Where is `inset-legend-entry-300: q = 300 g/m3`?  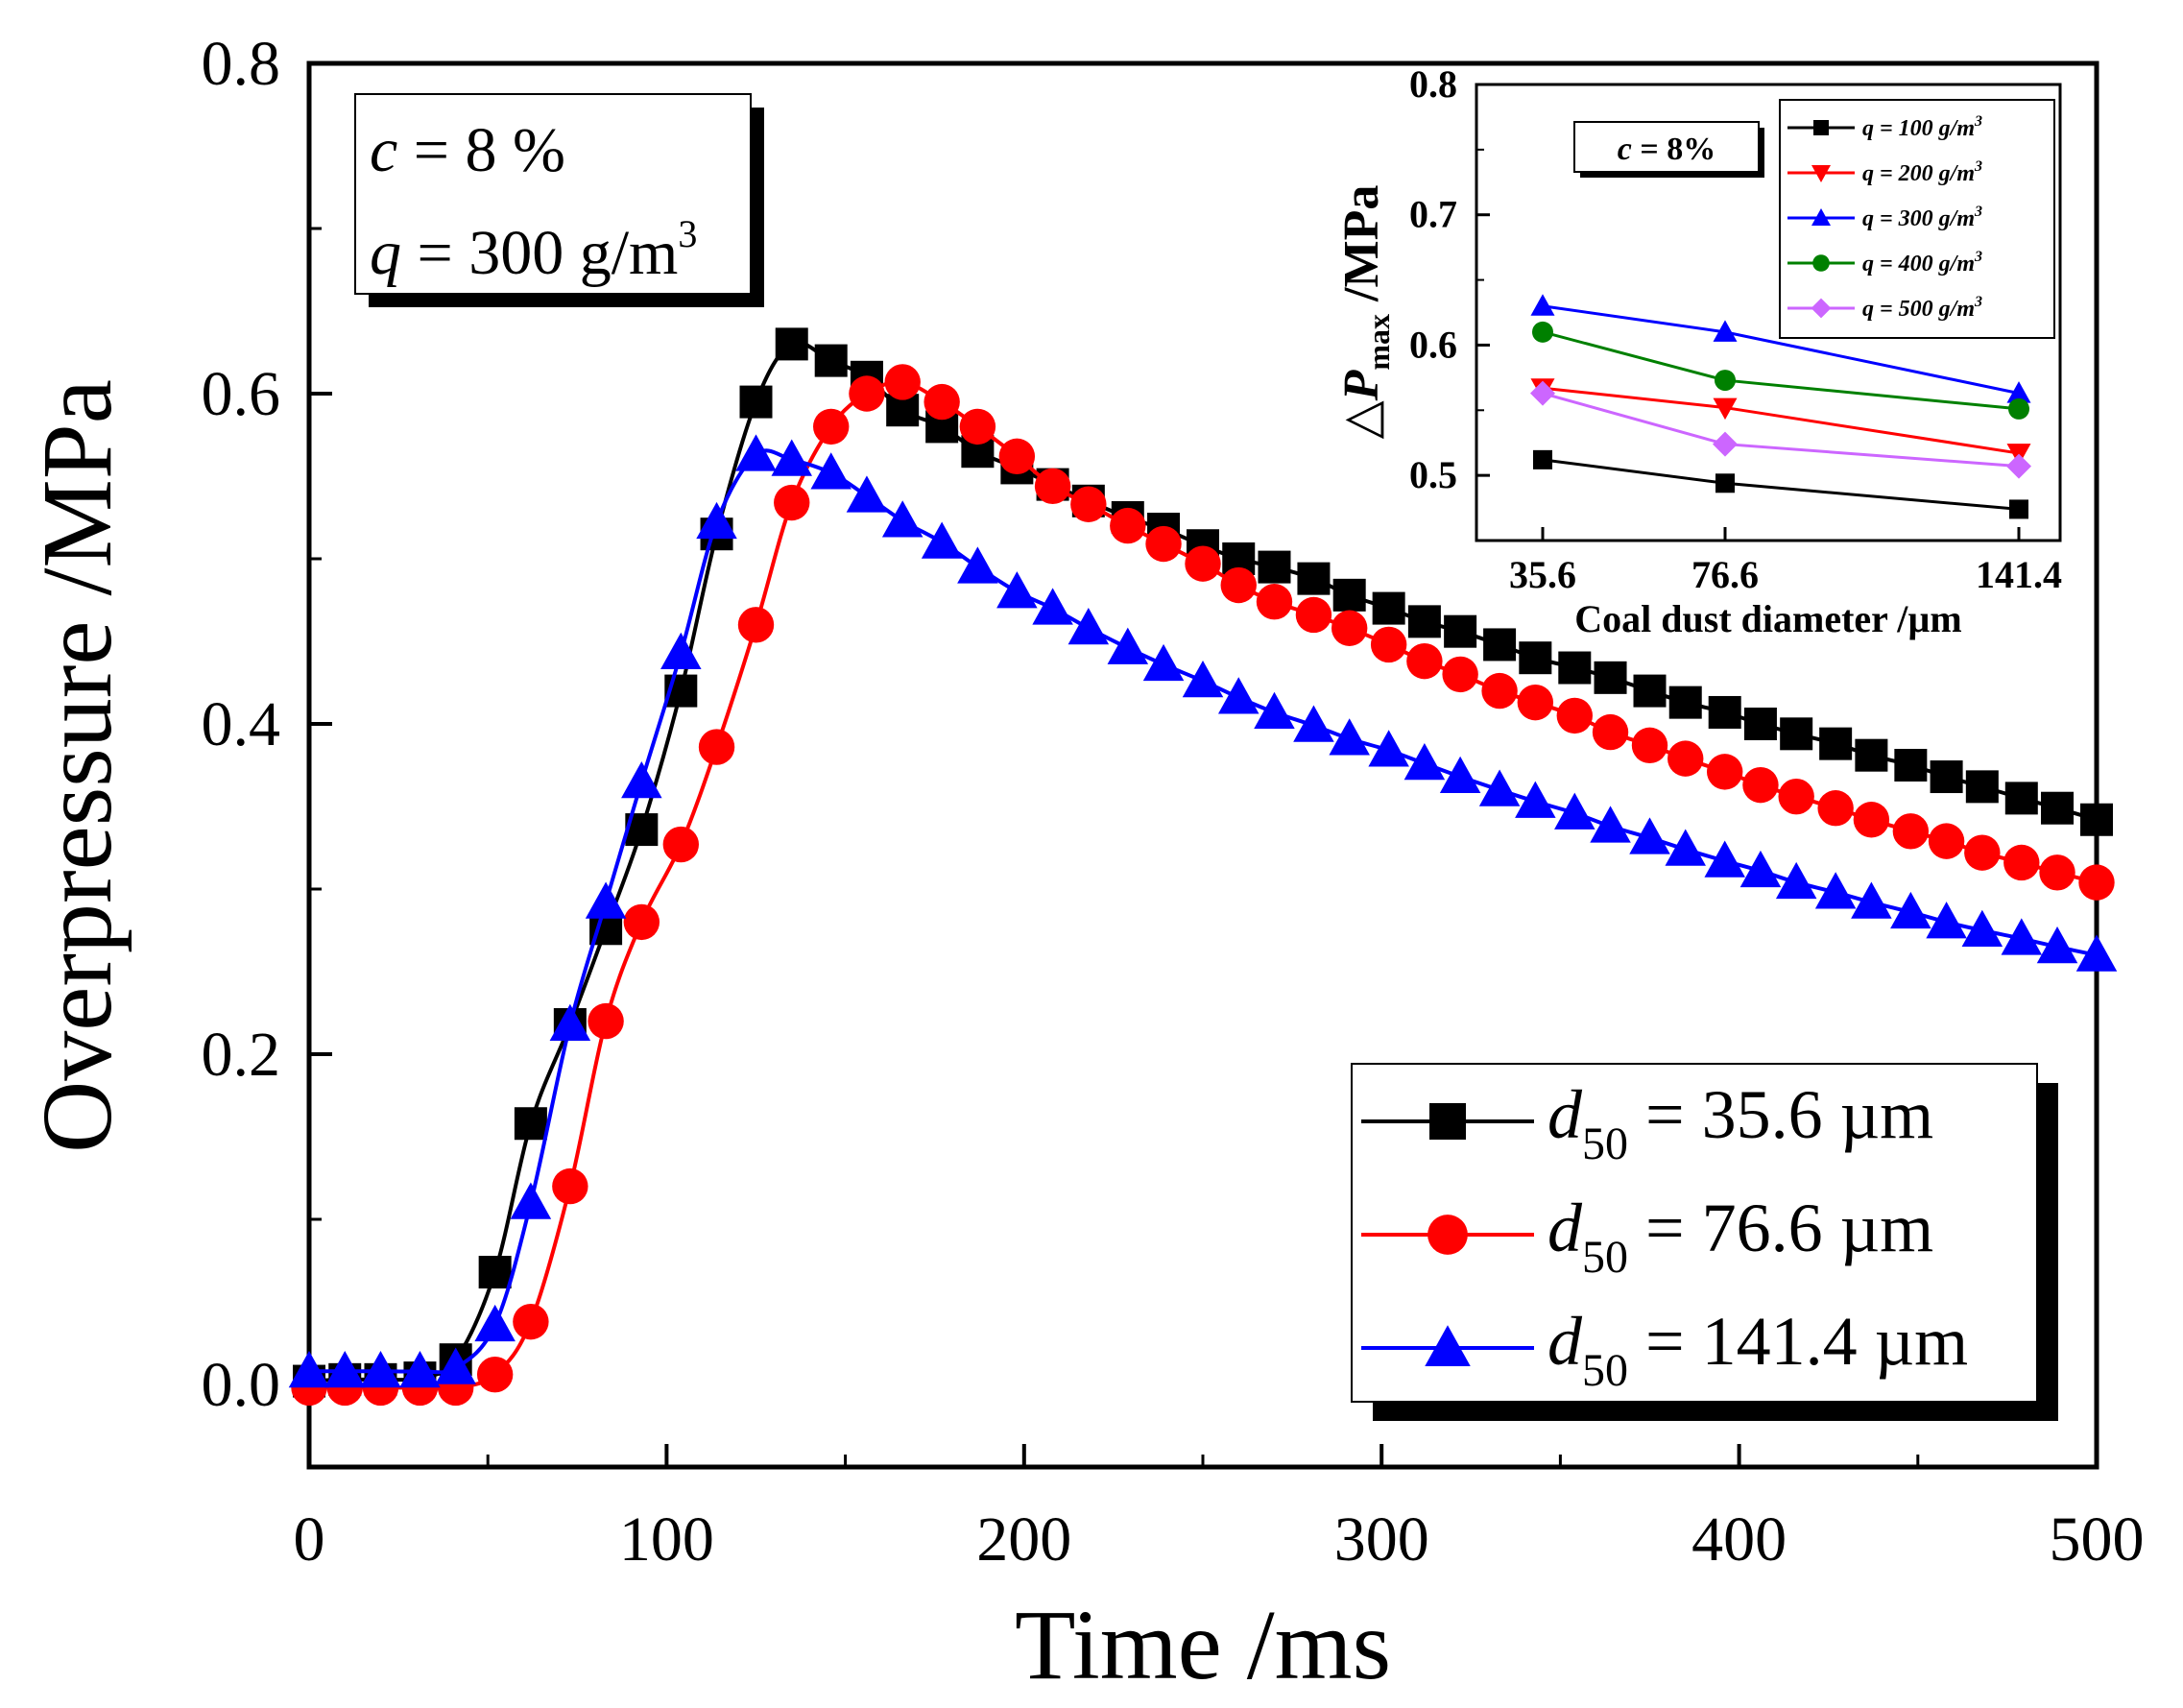
inset-legend-entry-300: q = 300 g/m3 is located at coordinates (1922, 217).